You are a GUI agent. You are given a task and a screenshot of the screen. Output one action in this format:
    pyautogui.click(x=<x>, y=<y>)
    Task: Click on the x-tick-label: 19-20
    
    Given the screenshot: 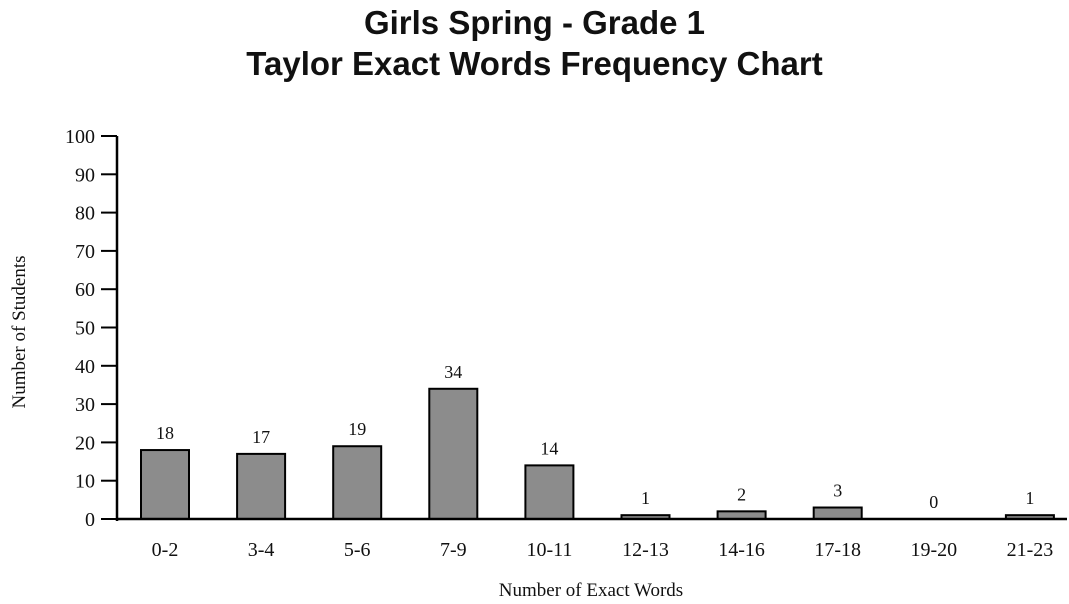 What is the action you would take?
    pyautogui.click(x=933, y=550)
    